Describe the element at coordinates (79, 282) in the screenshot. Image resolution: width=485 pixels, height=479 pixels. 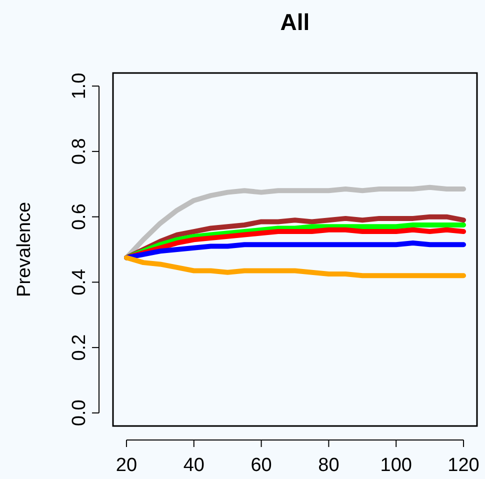
I see `y-tick-label: 0.4` at that location.